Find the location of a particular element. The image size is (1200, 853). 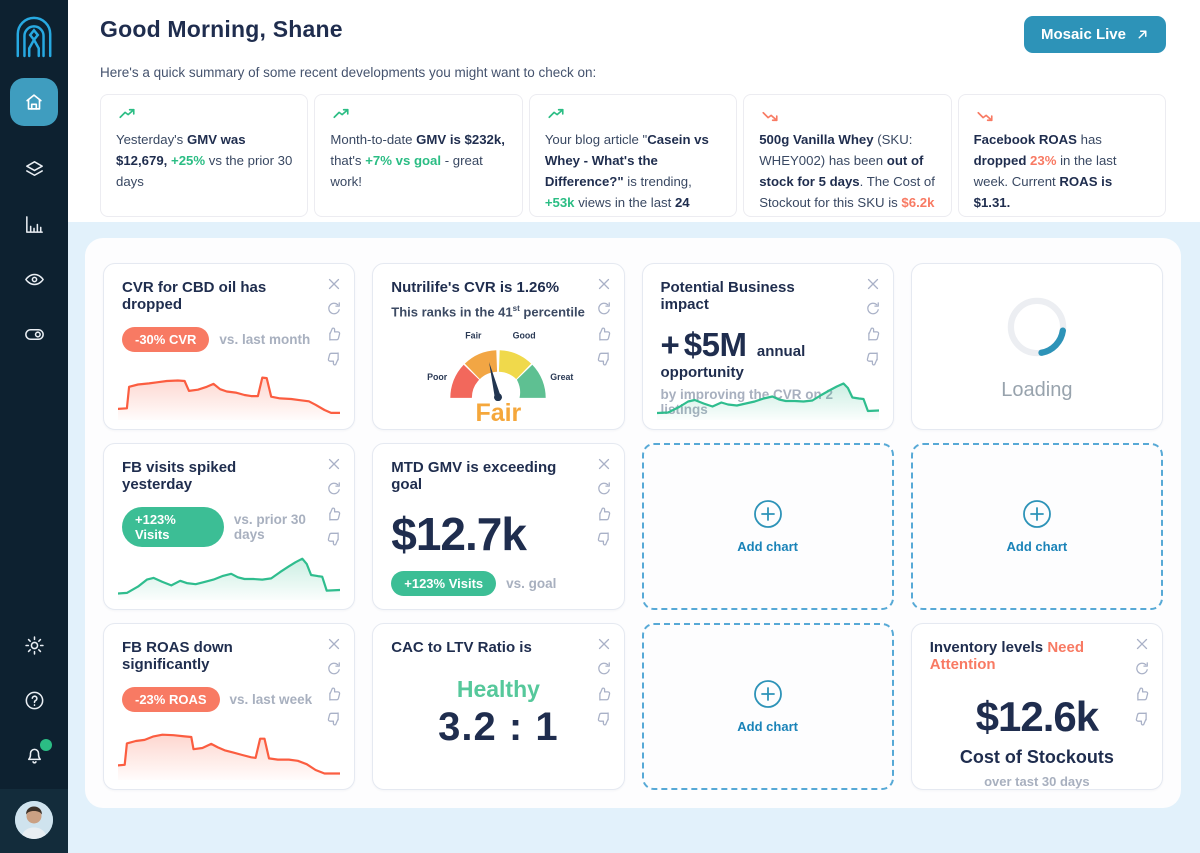

gauge-label-great: Great is located at coordinates (562, 378).